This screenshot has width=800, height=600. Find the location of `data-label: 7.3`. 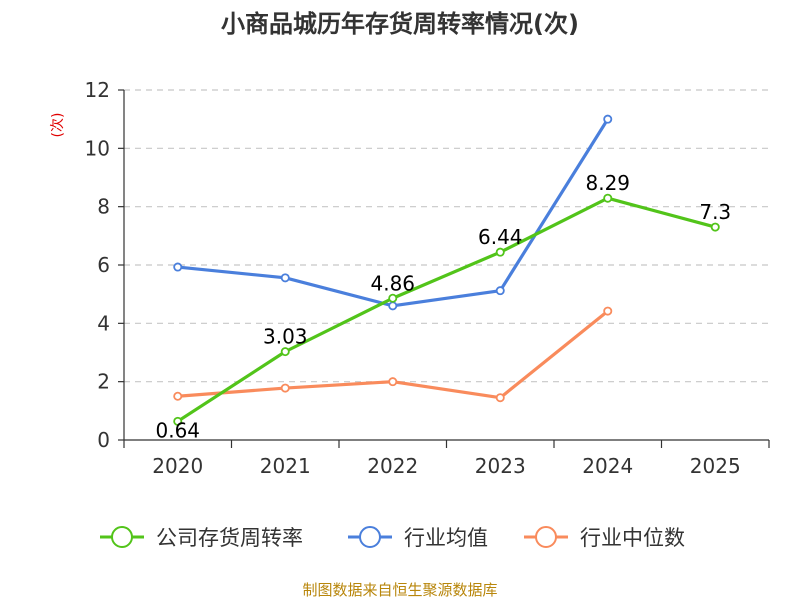

data-label: 7.3 is located at coordinates (715, 212).